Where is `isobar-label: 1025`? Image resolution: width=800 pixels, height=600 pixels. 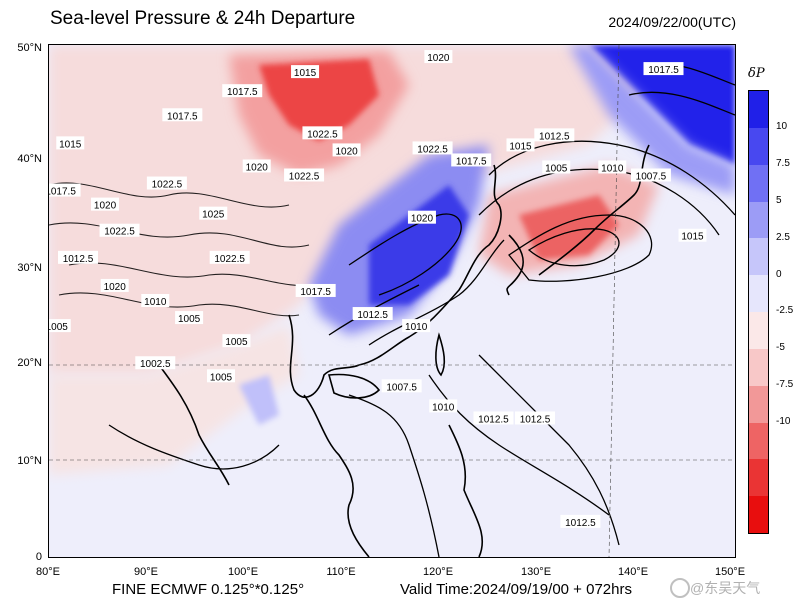
isobar-label: 1025 is located at coordinates (213, 213).